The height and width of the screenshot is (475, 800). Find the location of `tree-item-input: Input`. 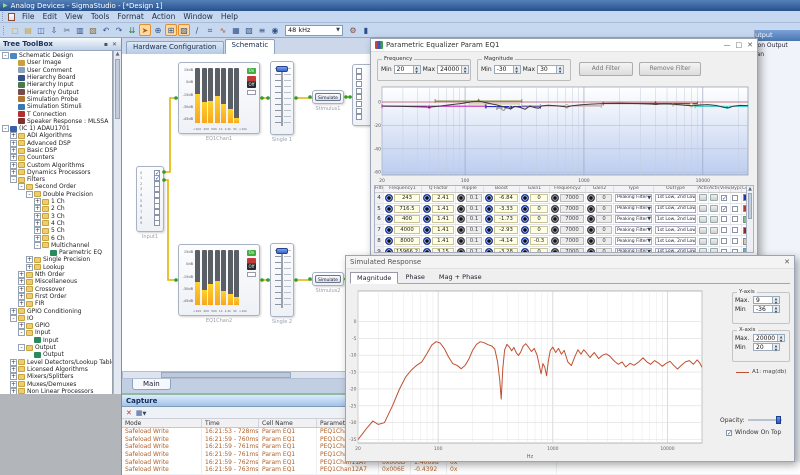

tree-item-input: Input is located at coordinates (56, 340).